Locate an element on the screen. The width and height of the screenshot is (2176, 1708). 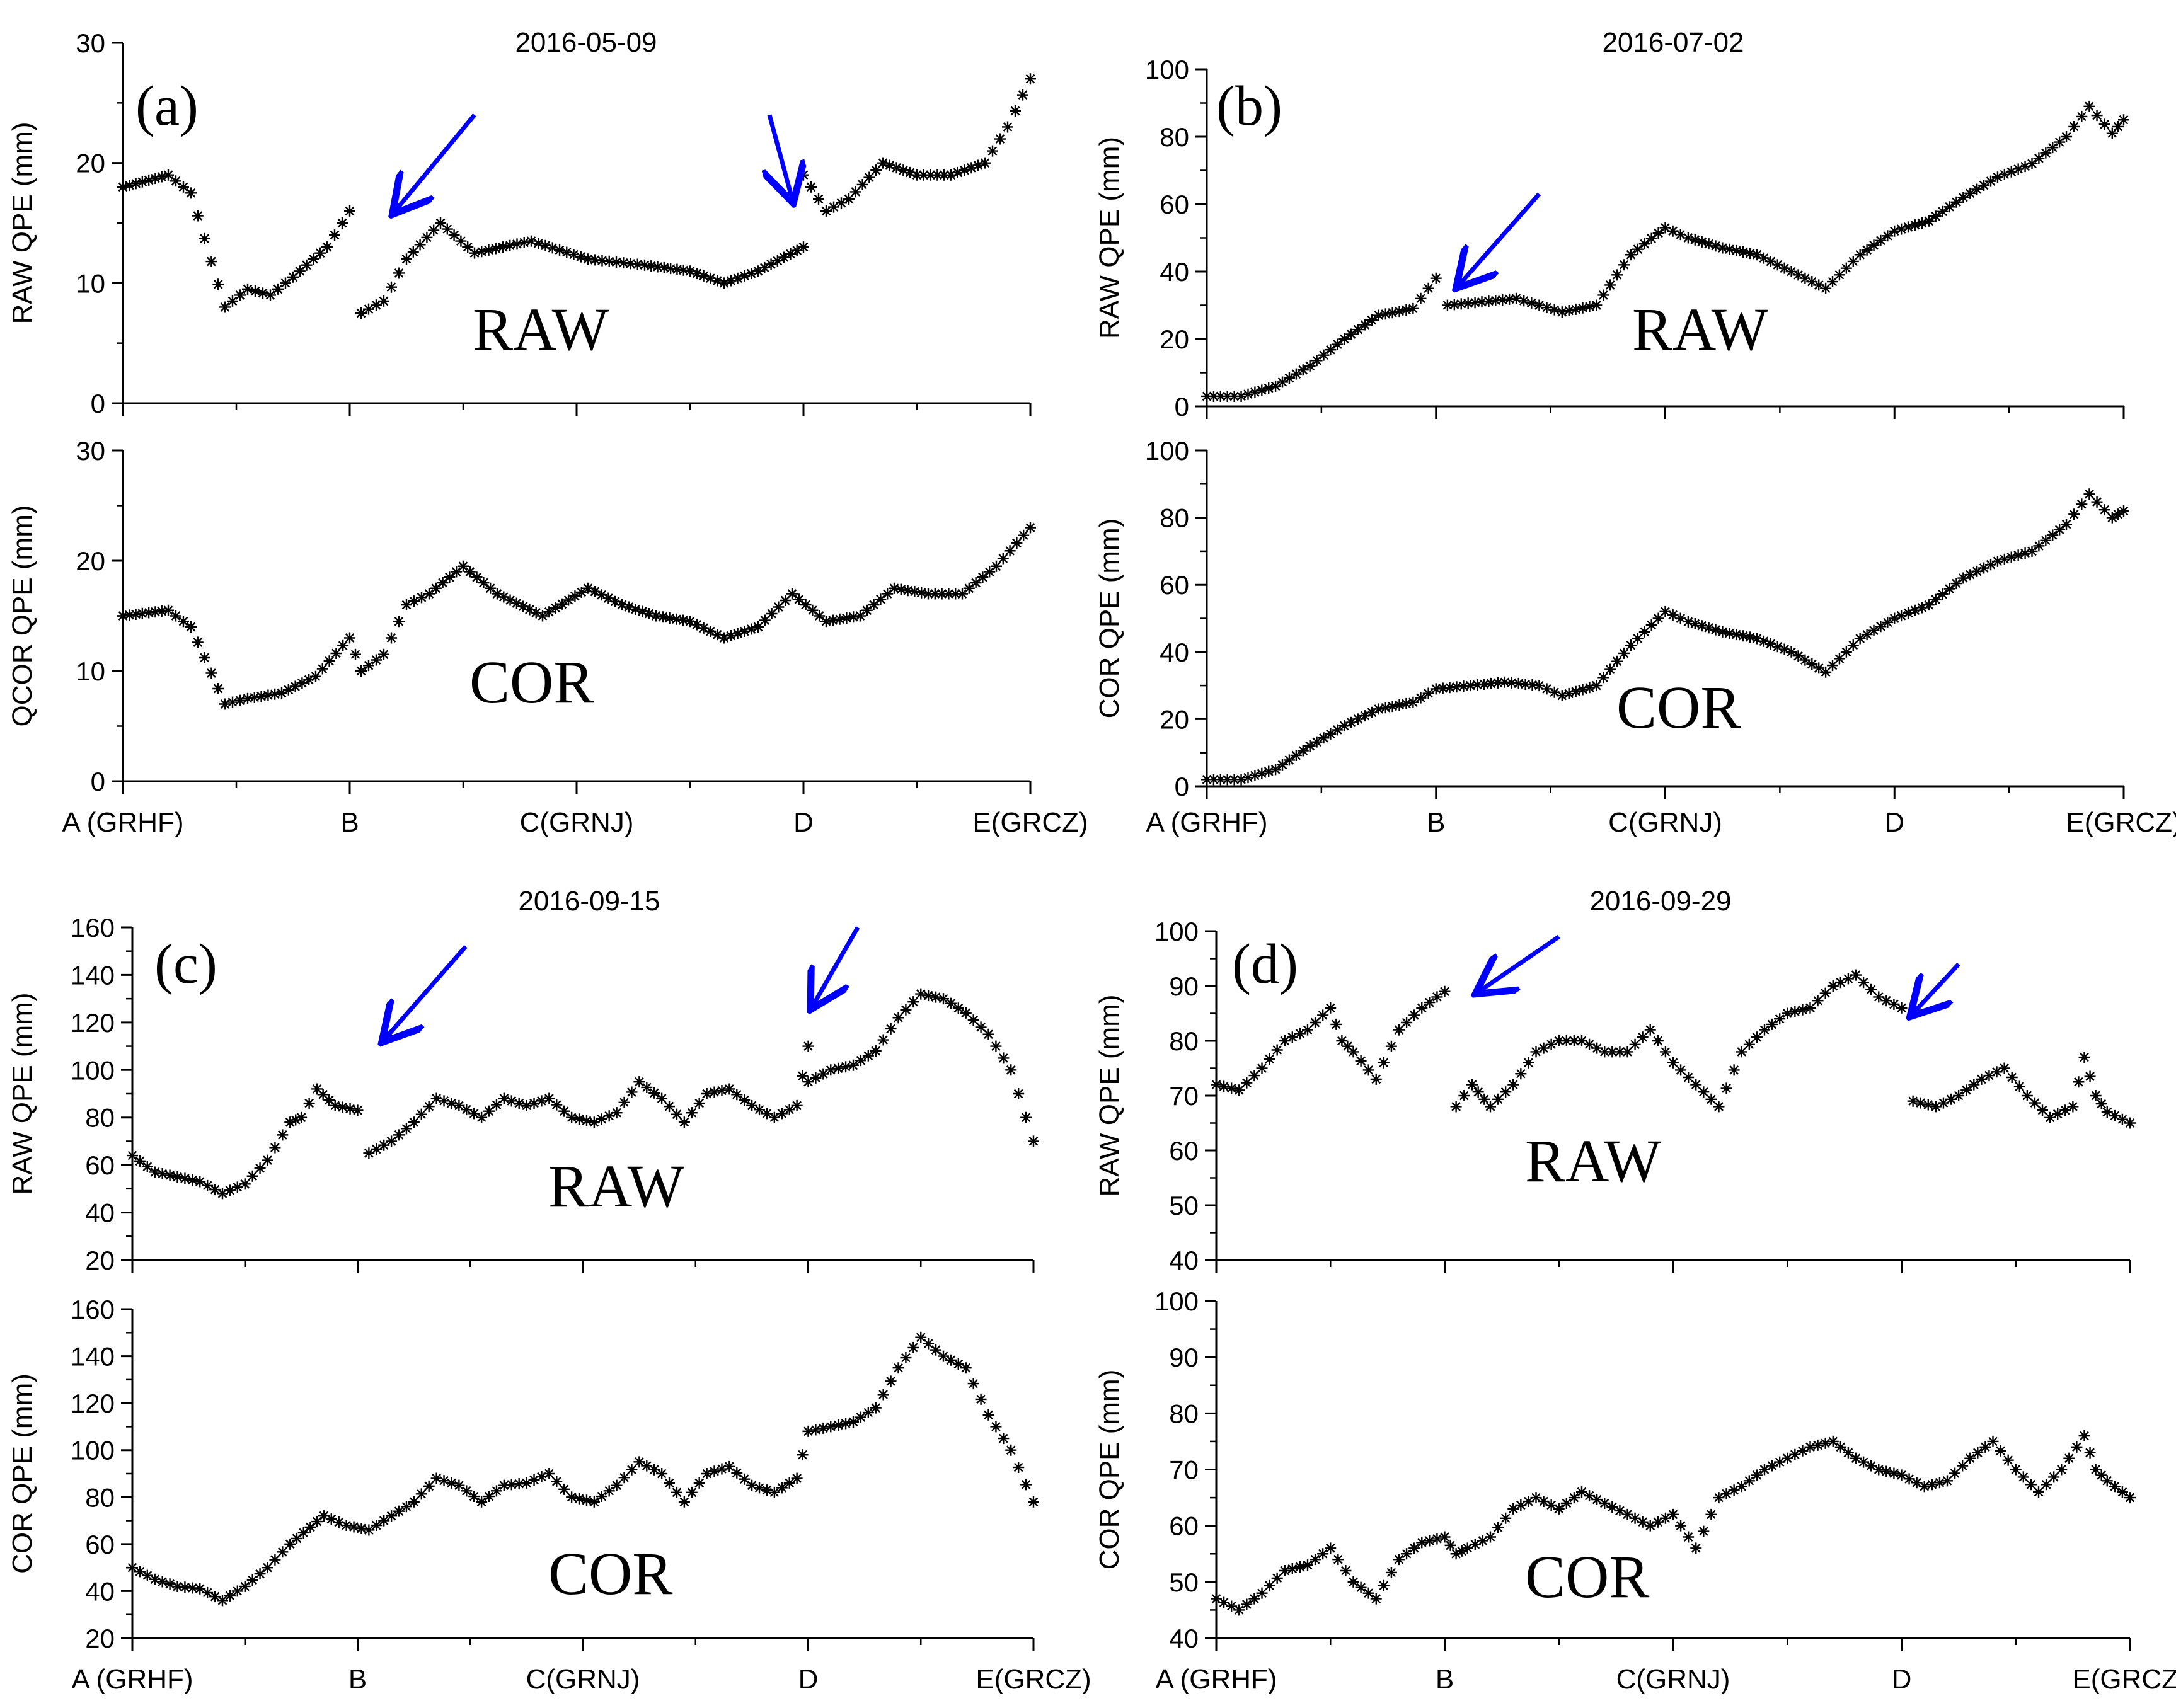
x-tick-label: B is located at coordinates (1436, 822).